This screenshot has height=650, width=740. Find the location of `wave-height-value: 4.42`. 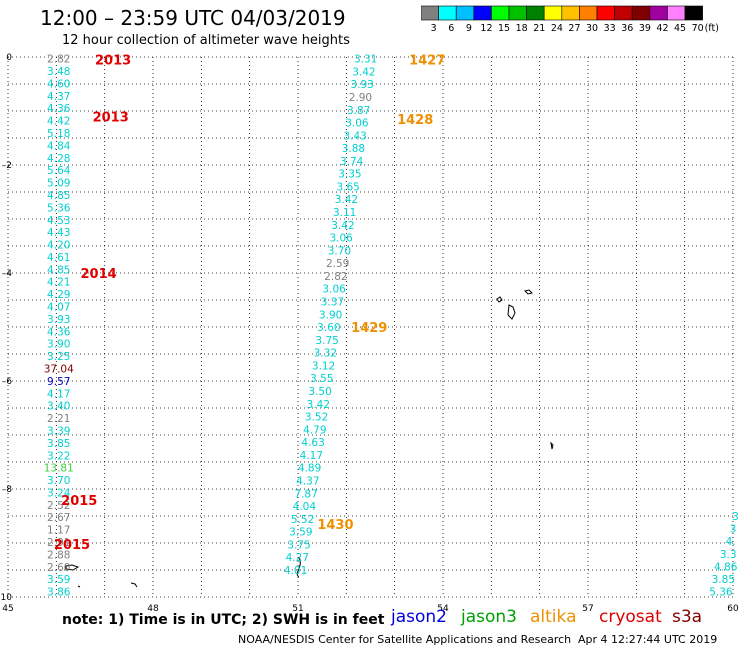

wave-height-value: 4.42 is located at coordinates (58, 122).